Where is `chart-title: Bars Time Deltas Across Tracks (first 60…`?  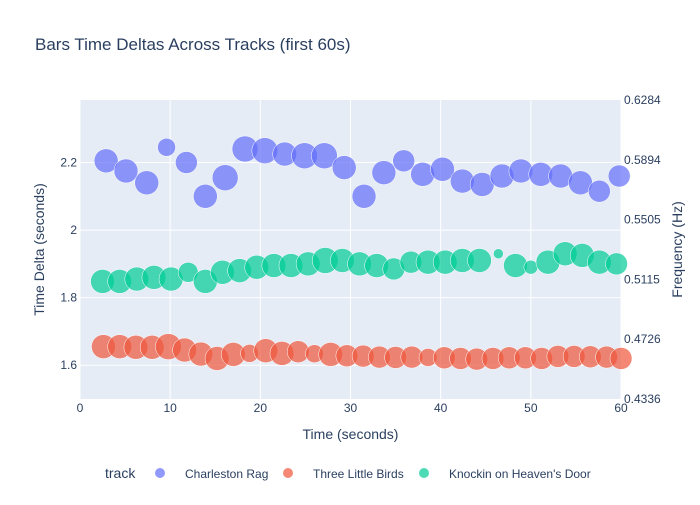
chart-title: Bars Time Deltas Across Tracks (first 60… is located at coordinates (193, 44).